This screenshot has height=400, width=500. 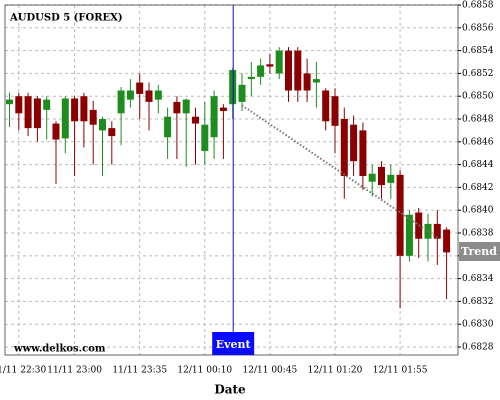 What do you see at coordinates (478, 120) in the screenshot?
I see `y-tick-label: 0.6848` at bounding box center [478, 120].